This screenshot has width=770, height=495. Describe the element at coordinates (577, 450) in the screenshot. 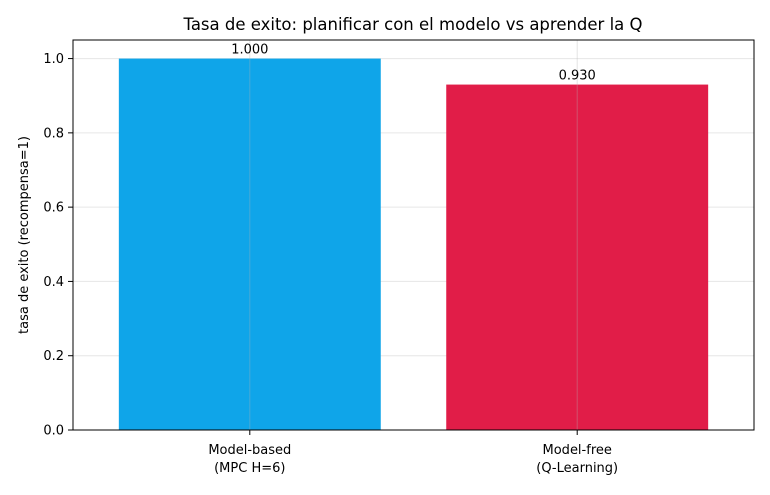

I see `x-tick-label: Model-free` at that location.